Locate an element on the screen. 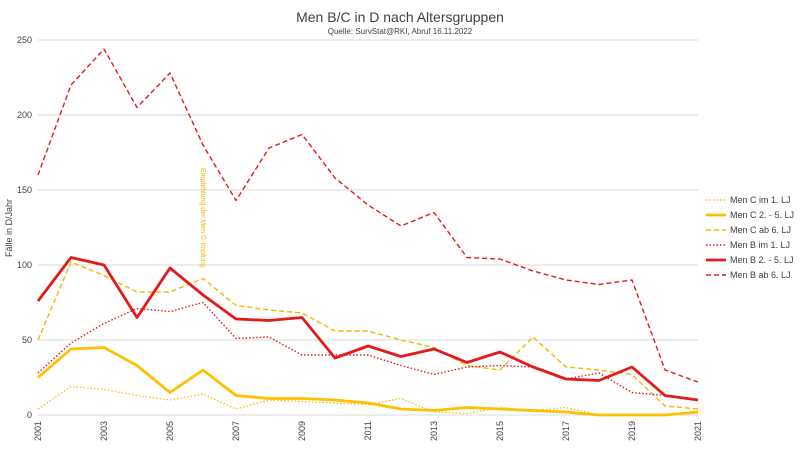 The width and height of the screenshot is (800, 460). annotations: Empfehlung der Men C-Impfung is located at coordinates (202, 218).